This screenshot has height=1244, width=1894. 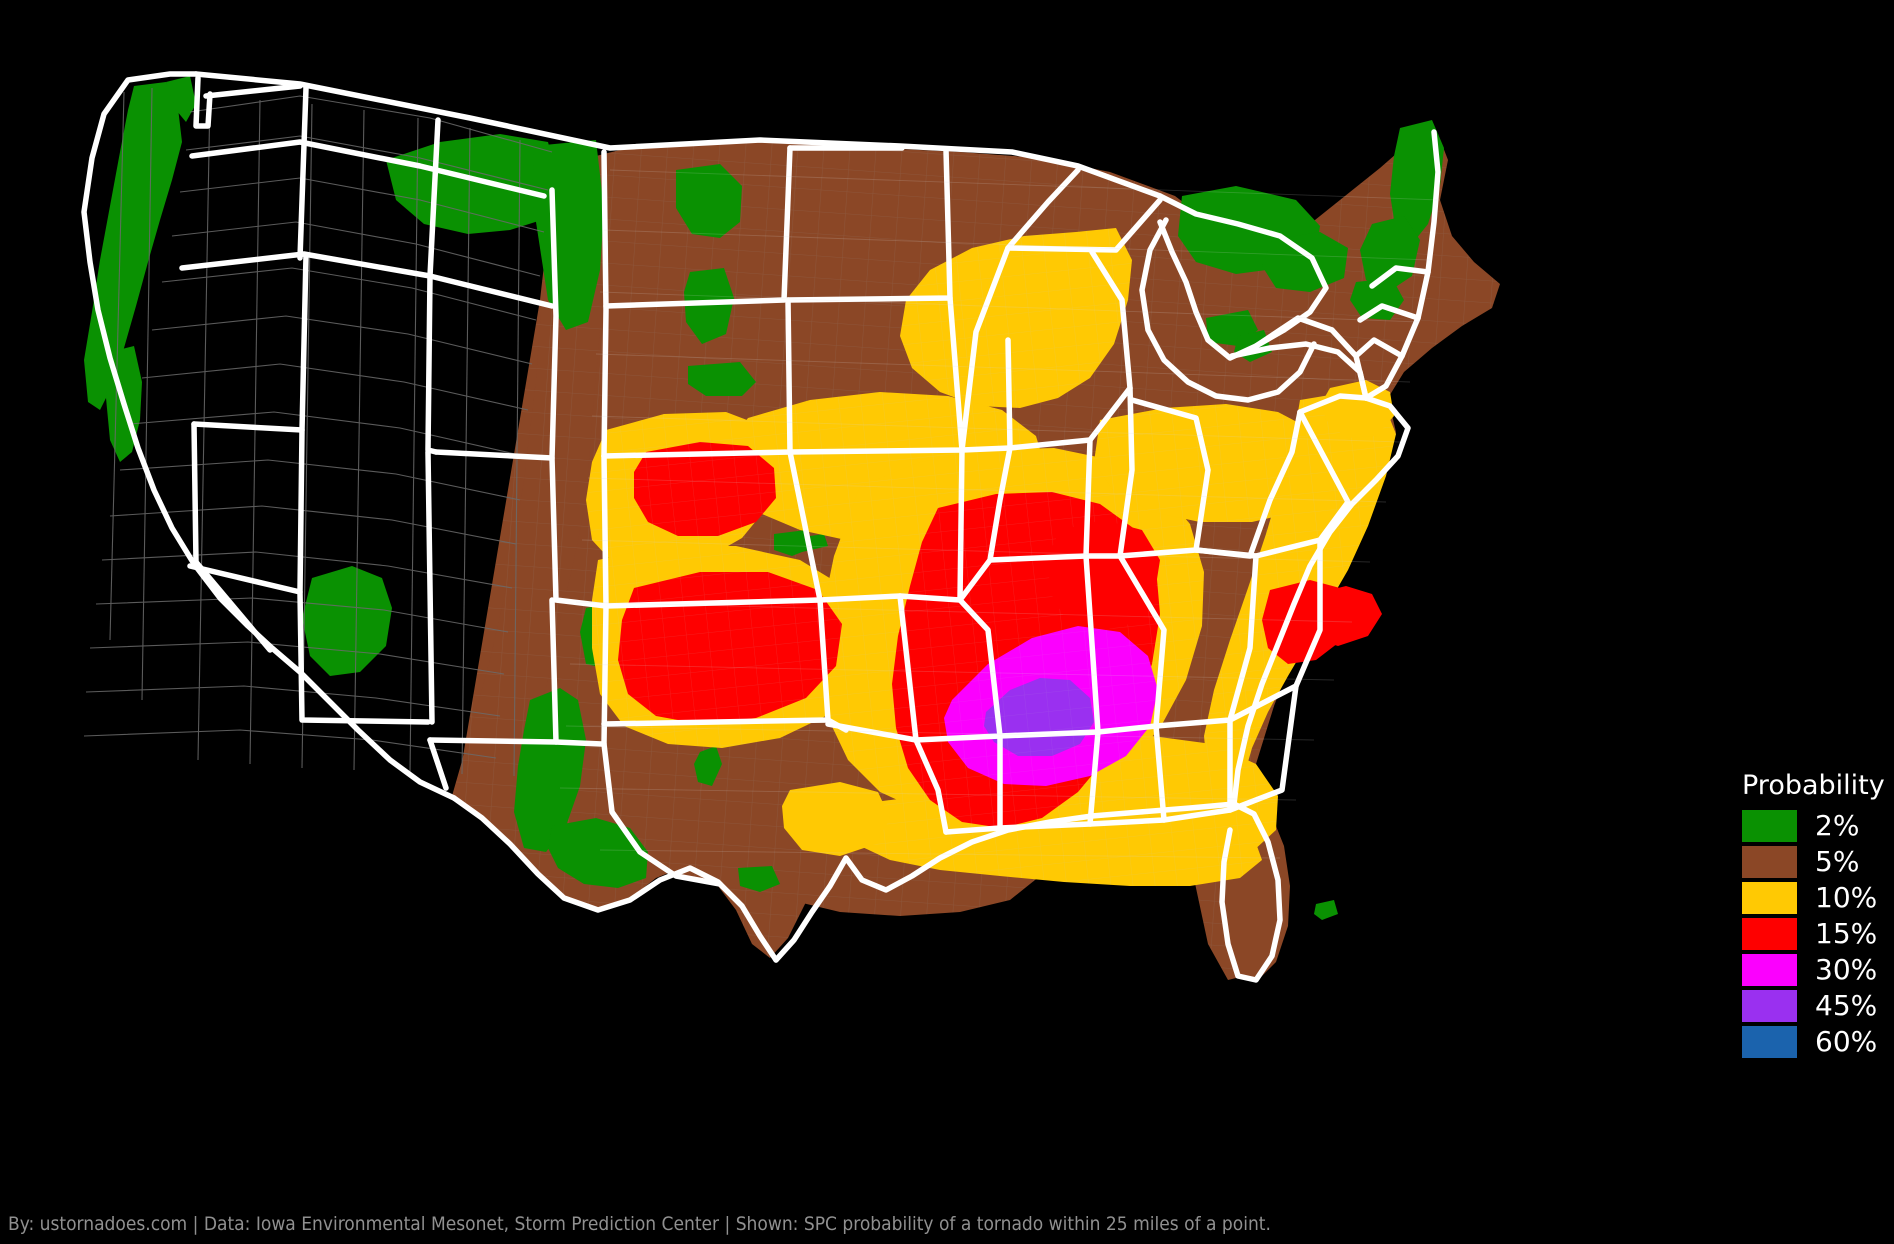 What do you see at coordinates (1837, 861) in the screenshot?
I see `legend-label-5: 5%` at bounding box center [1837, 861].